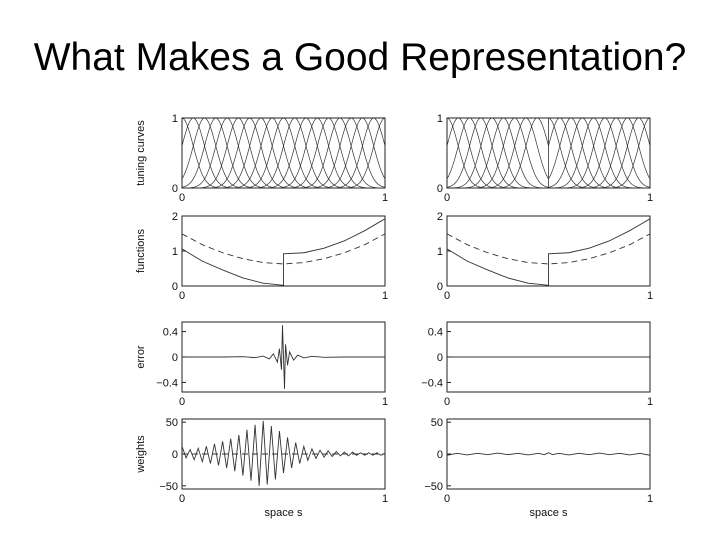 The height and width of the screenshot is (540, 720). I want to click on panel-tuning-curves-right: 0 1 0 1, so click(545, 158).